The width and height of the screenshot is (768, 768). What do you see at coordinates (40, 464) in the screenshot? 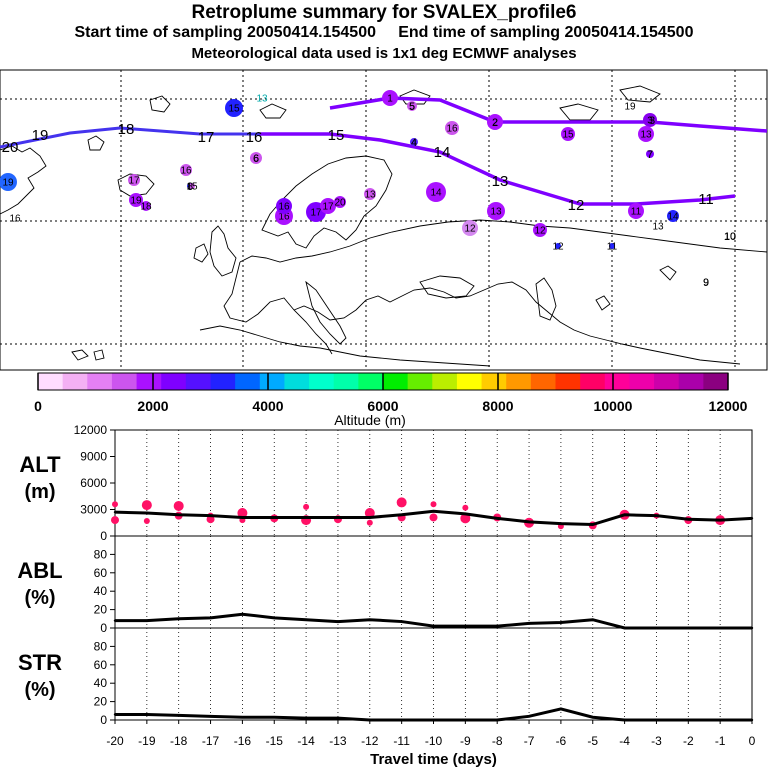
I see `panel-label: ALT` at bounding box center [40, 464].